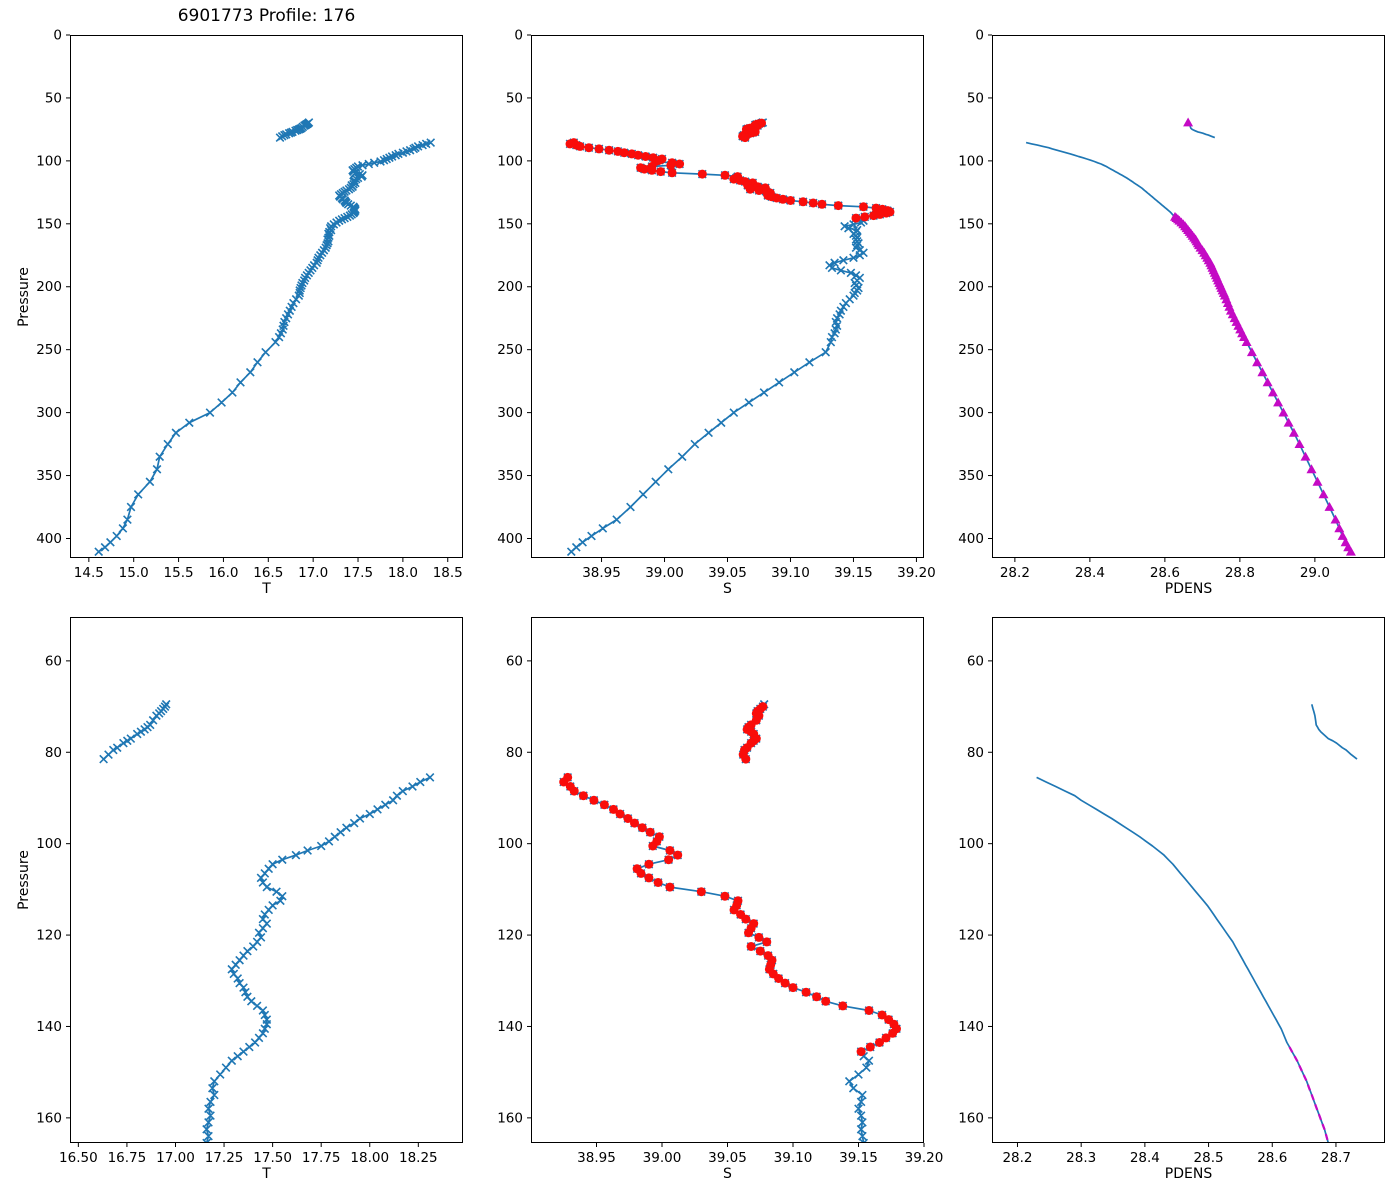  What do you see at coordinates (127, 1158) in the screenshot?
I see `tick-label: 16.75` at bounding box center [127, 1158].